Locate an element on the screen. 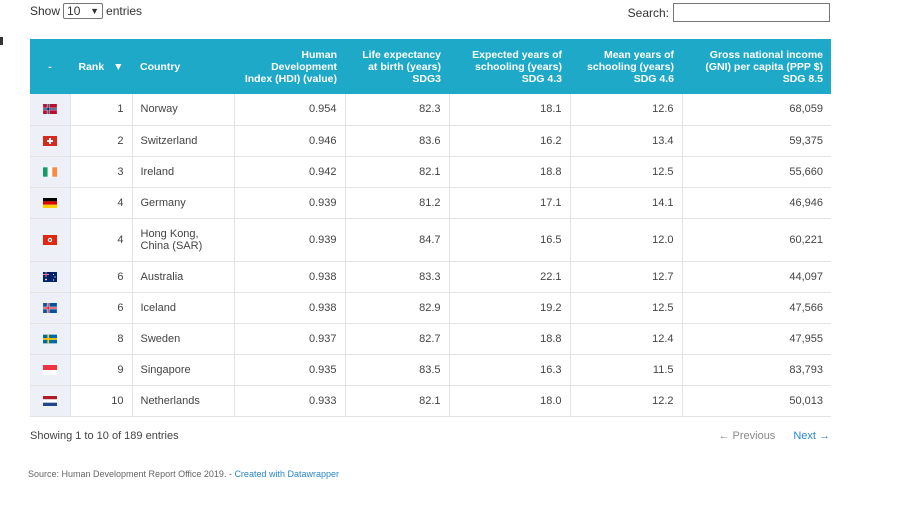  next-page-button: Next → is located at coordinates (811, 436).